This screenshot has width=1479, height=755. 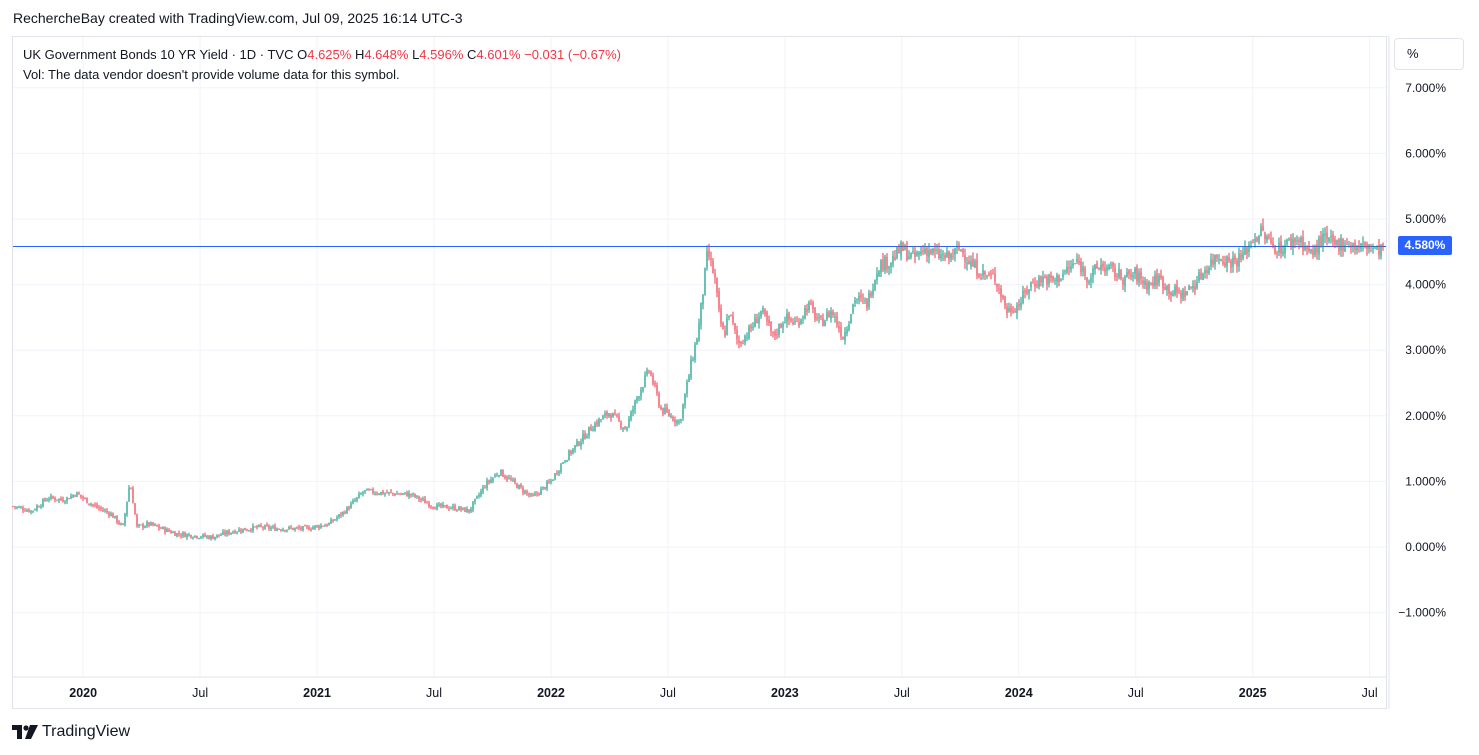 I want to click on x-tick-label: 2024, so click(x=1019, y=693).